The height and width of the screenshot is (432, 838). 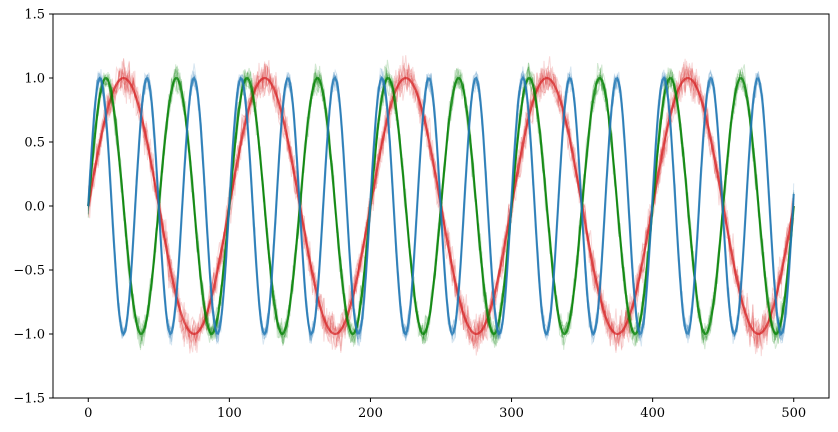 What do you see at coordinates (34, 15) in the screenshot?
I see `y-tick-label: 1.5` at bounding box center [34, 15].